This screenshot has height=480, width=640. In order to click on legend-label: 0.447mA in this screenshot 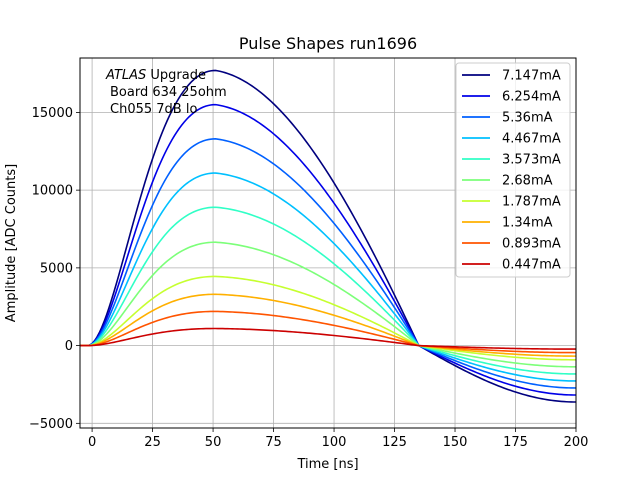, I will do `click(531, 265)`.